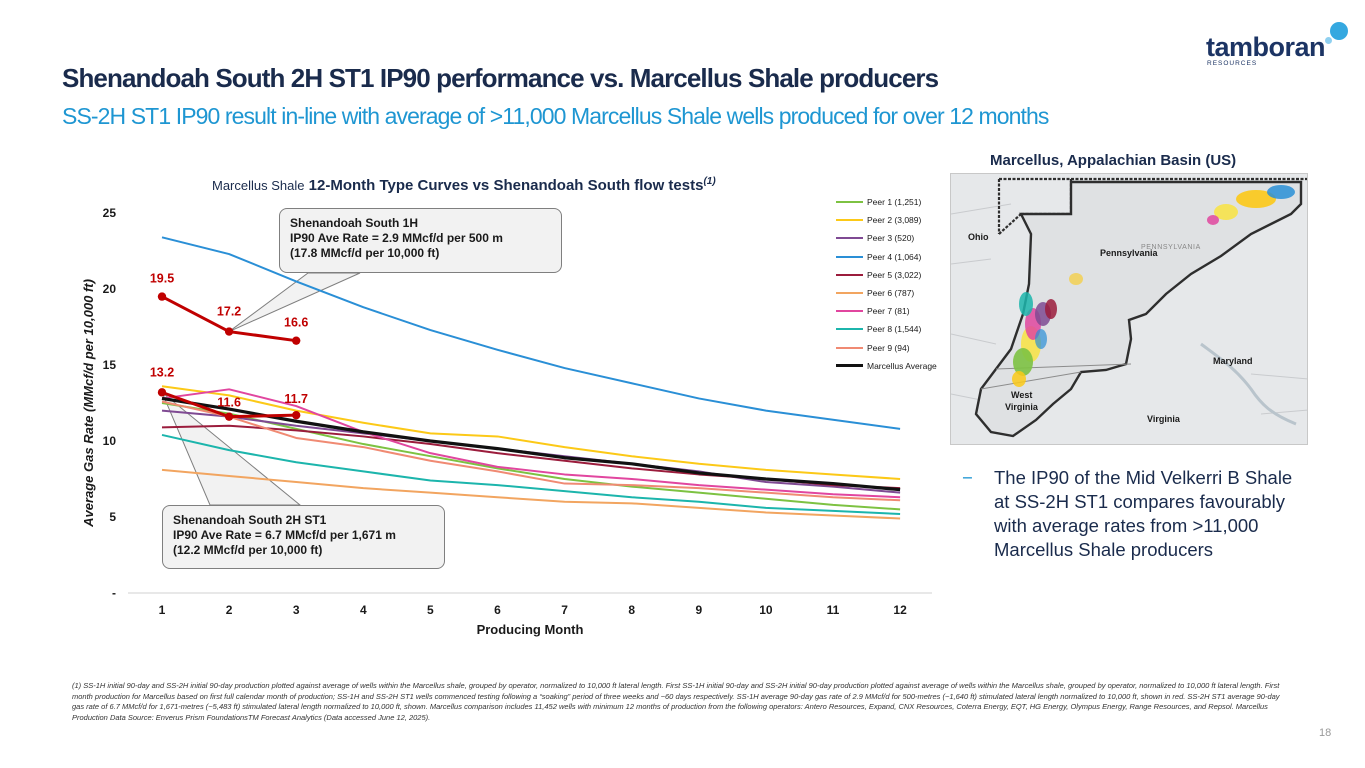 This screenshot has height=768, width=1365. I want to click on callout-line: IP90 Ave Rate = 6.7 MMcf/d per 1,671 m, so click(284, 535).